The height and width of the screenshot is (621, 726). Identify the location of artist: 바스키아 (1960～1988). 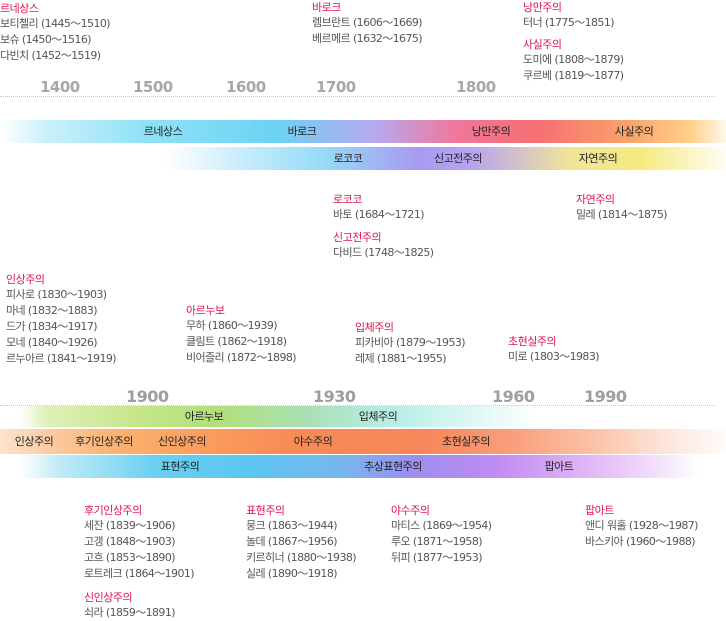
(640, 541).